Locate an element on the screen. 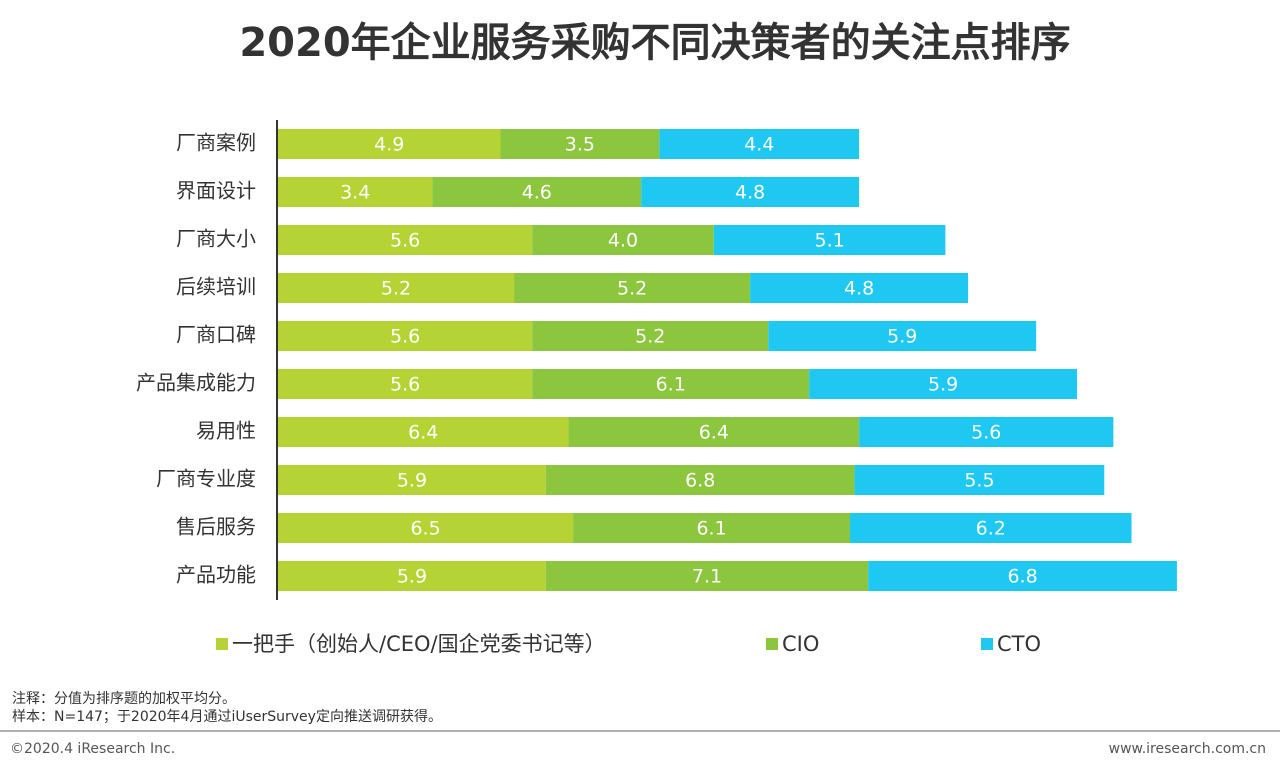 The height and width of the screenshot is (772, 1280). y-tick-label: 易用性 is located at coordinates (226, 431).